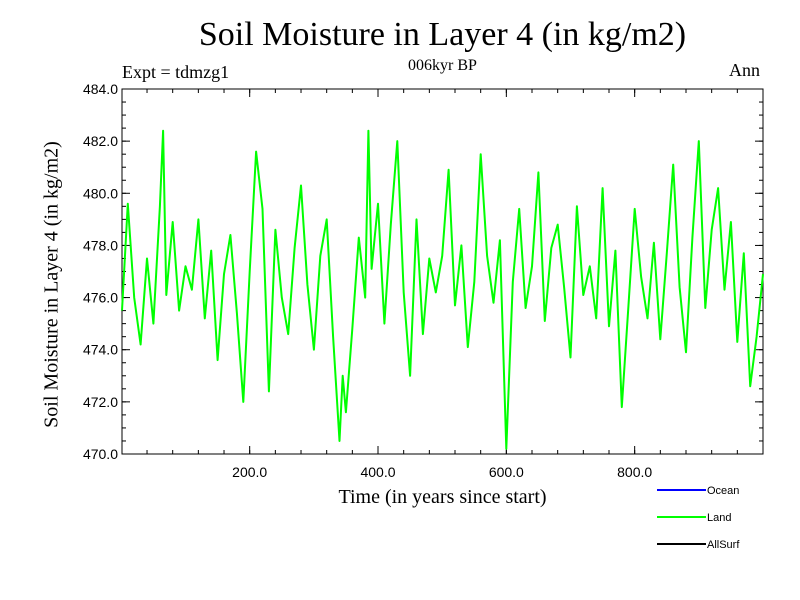 This screenshot has width=800, height=600. Describe the element at coordinates (723, 545) in the screenshot. I see `legend-label-allsurf: AllSurf` at that location.